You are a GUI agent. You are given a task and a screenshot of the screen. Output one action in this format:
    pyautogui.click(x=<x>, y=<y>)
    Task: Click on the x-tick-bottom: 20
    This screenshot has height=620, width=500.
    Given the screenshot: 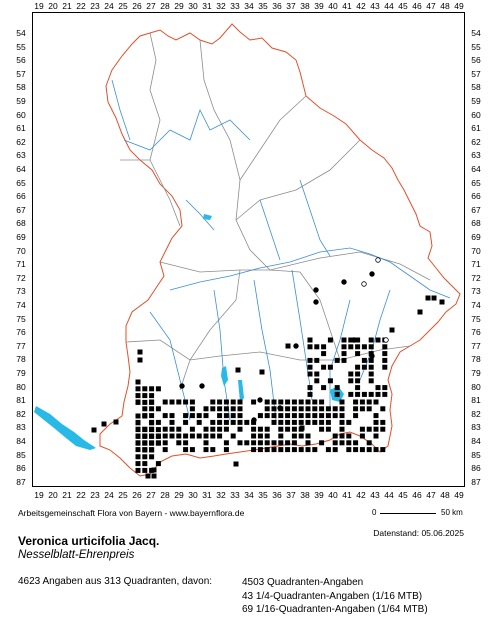 What is the action you would take?
    pyautogui.click(x=53, y=495)
    